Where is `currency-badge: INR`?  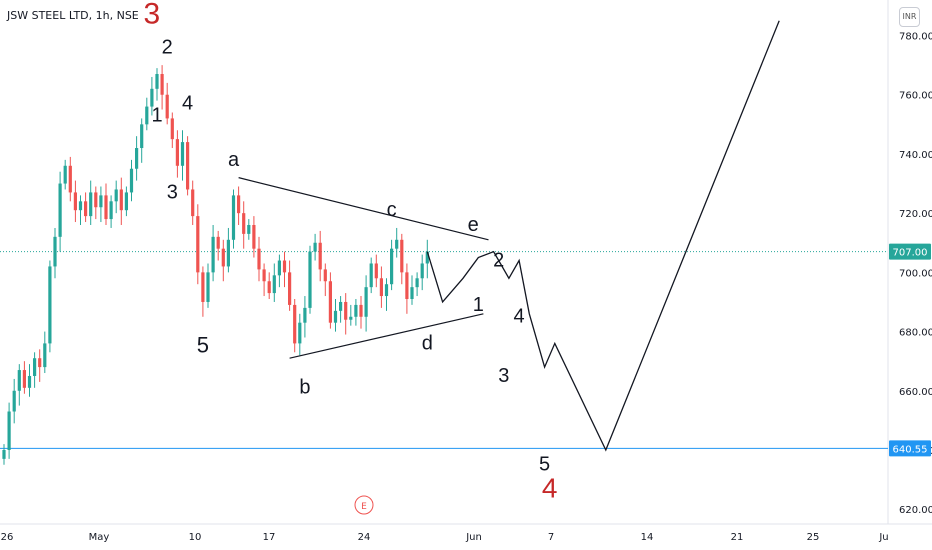 currency-badge: INR is located at coordinates (909, 17).